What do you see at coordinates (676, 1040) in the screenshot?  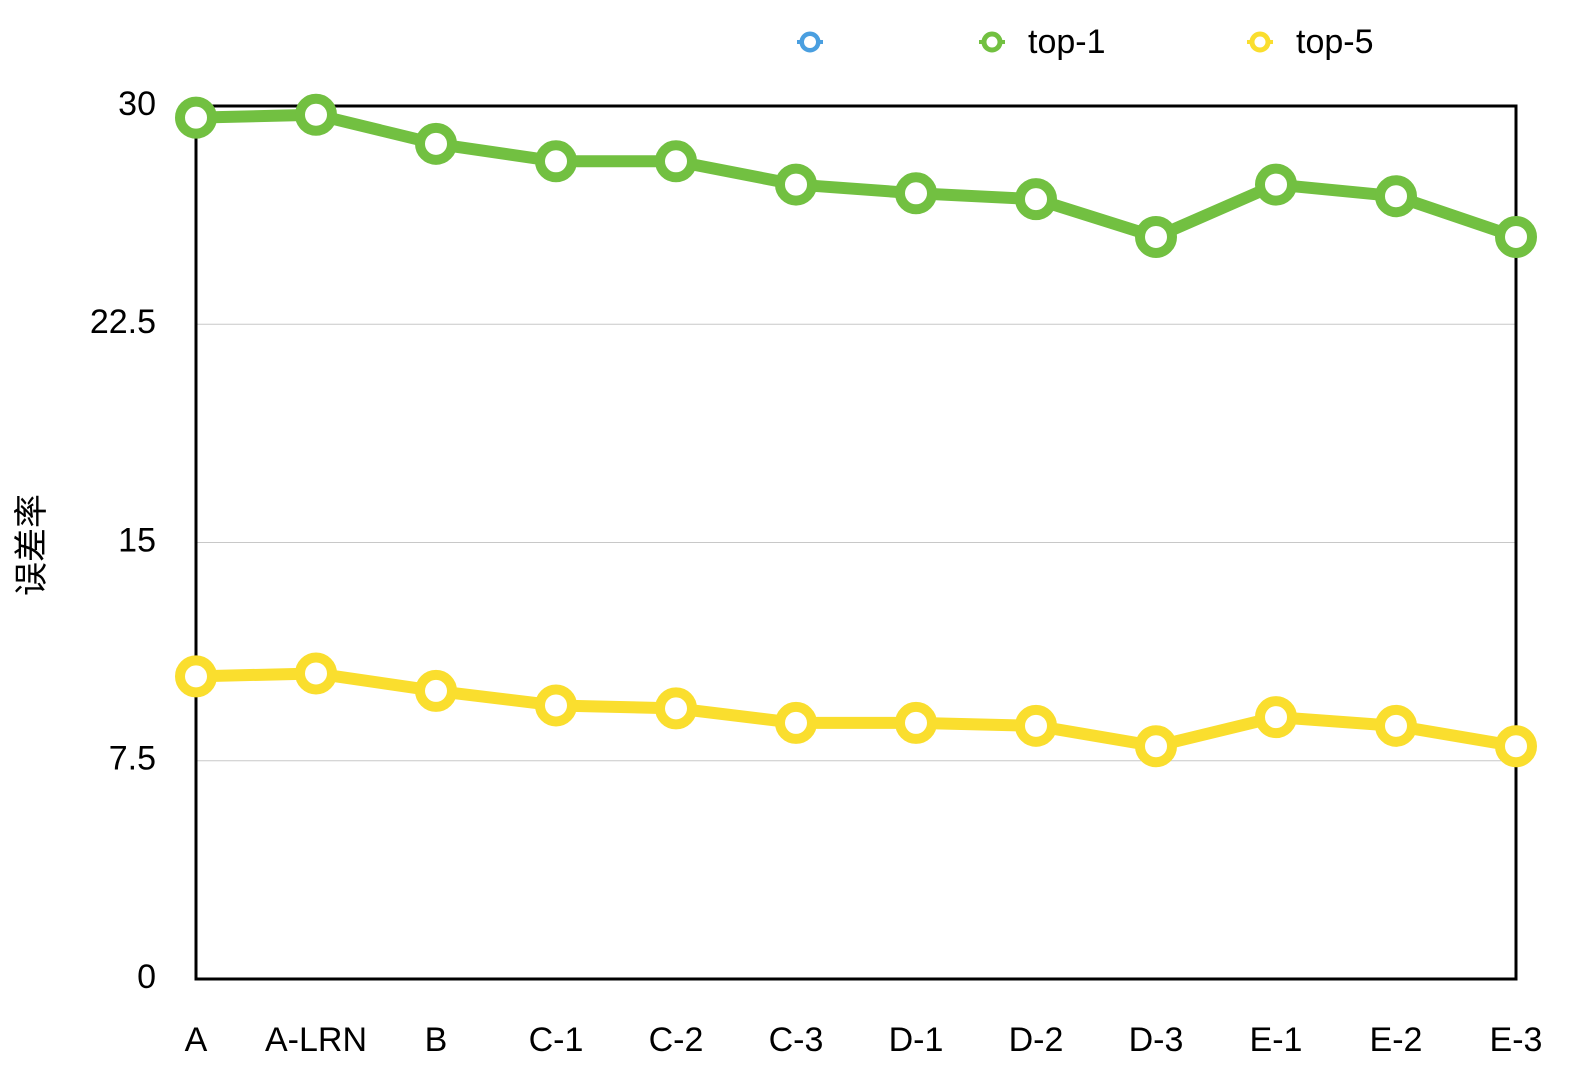 I see `x-tick-label: C-2` at bounding box center [676, 1040].